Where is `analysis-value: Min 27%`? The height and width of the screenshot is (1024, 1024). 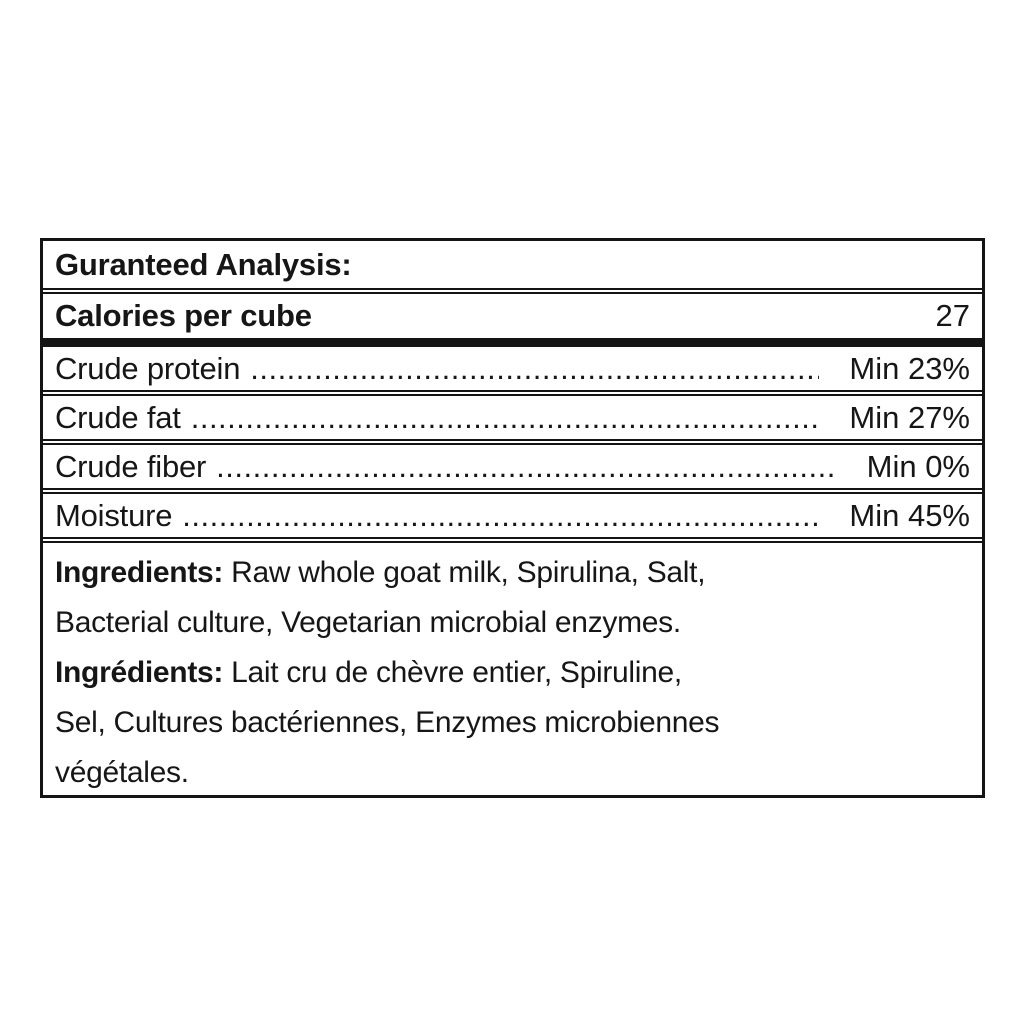
analysis-value: Min 27% is located at coordinates (909, 417).